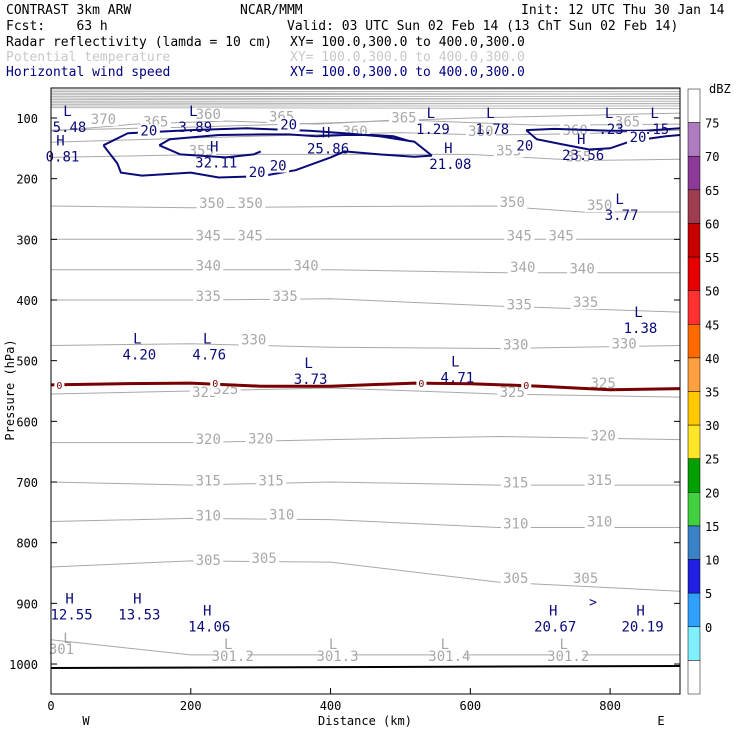  I want to click on x-tick-label: 200, so click(191, 706).